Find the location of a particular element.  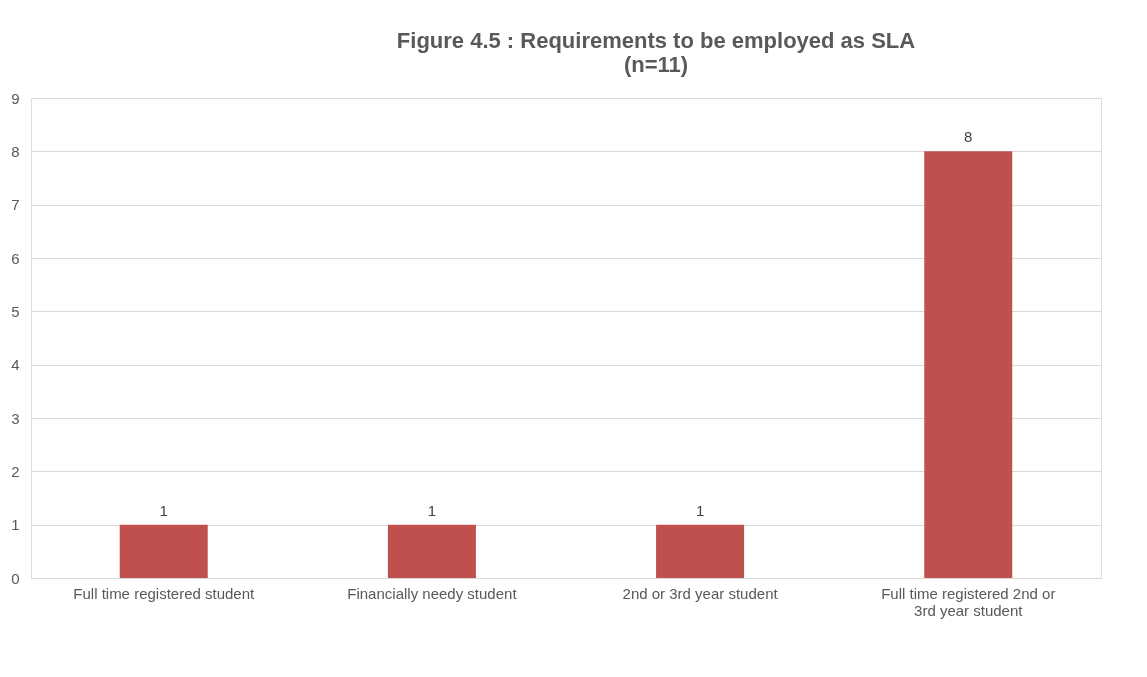

y-tick-label: 8 is located at coordinates (15, 151).